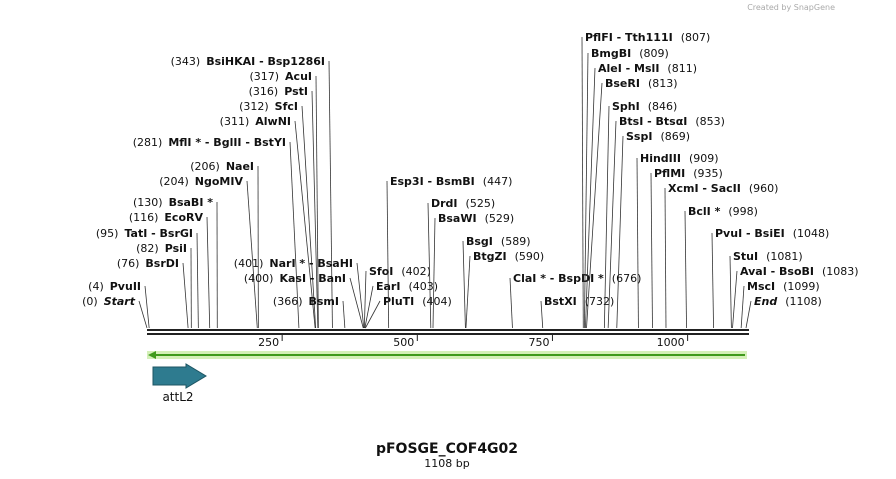 The height and width of the screenshot is (479, 896). I want to click on enzyme-label: BtgZI (590), so click(508, 256).